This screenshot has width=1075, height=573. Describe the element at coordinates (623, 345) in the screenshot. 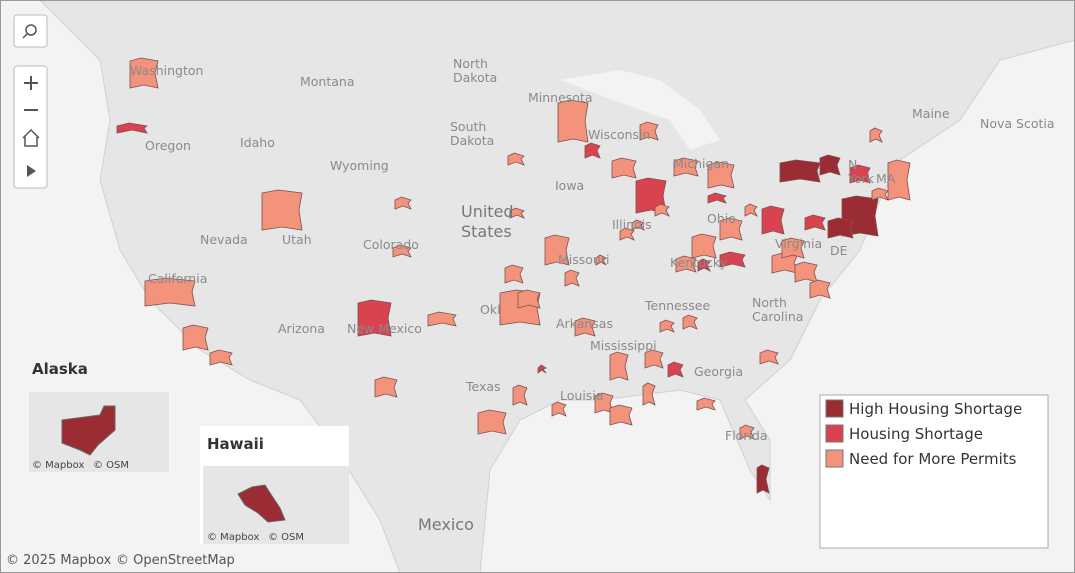

I see `place-label: Mississippi` at that location.